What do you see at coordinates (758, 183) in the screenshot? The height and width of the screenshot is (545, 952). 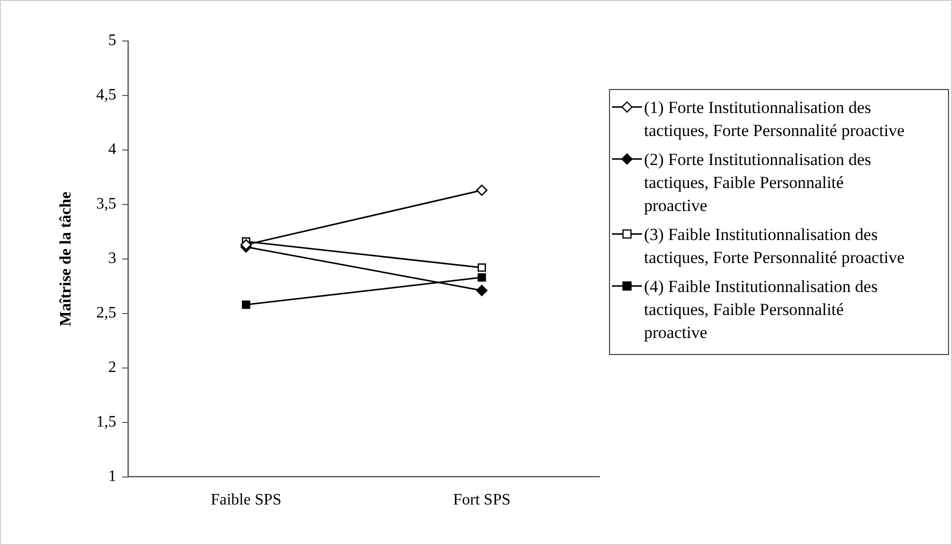 I see `legend-label: (2) Forte Institutionnalisation des tactiques, Faible Personnalité proactive` at bounding box center [758, 183].